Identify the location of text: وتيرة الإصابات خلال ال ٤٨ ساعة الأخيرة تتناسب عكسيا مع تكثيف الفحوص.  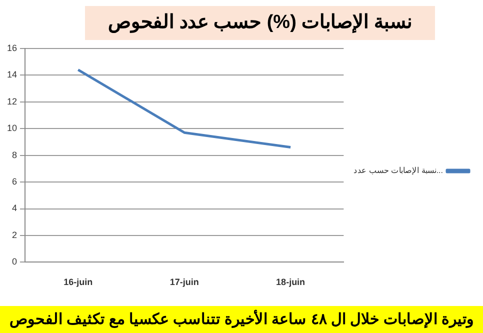
(241, 319).